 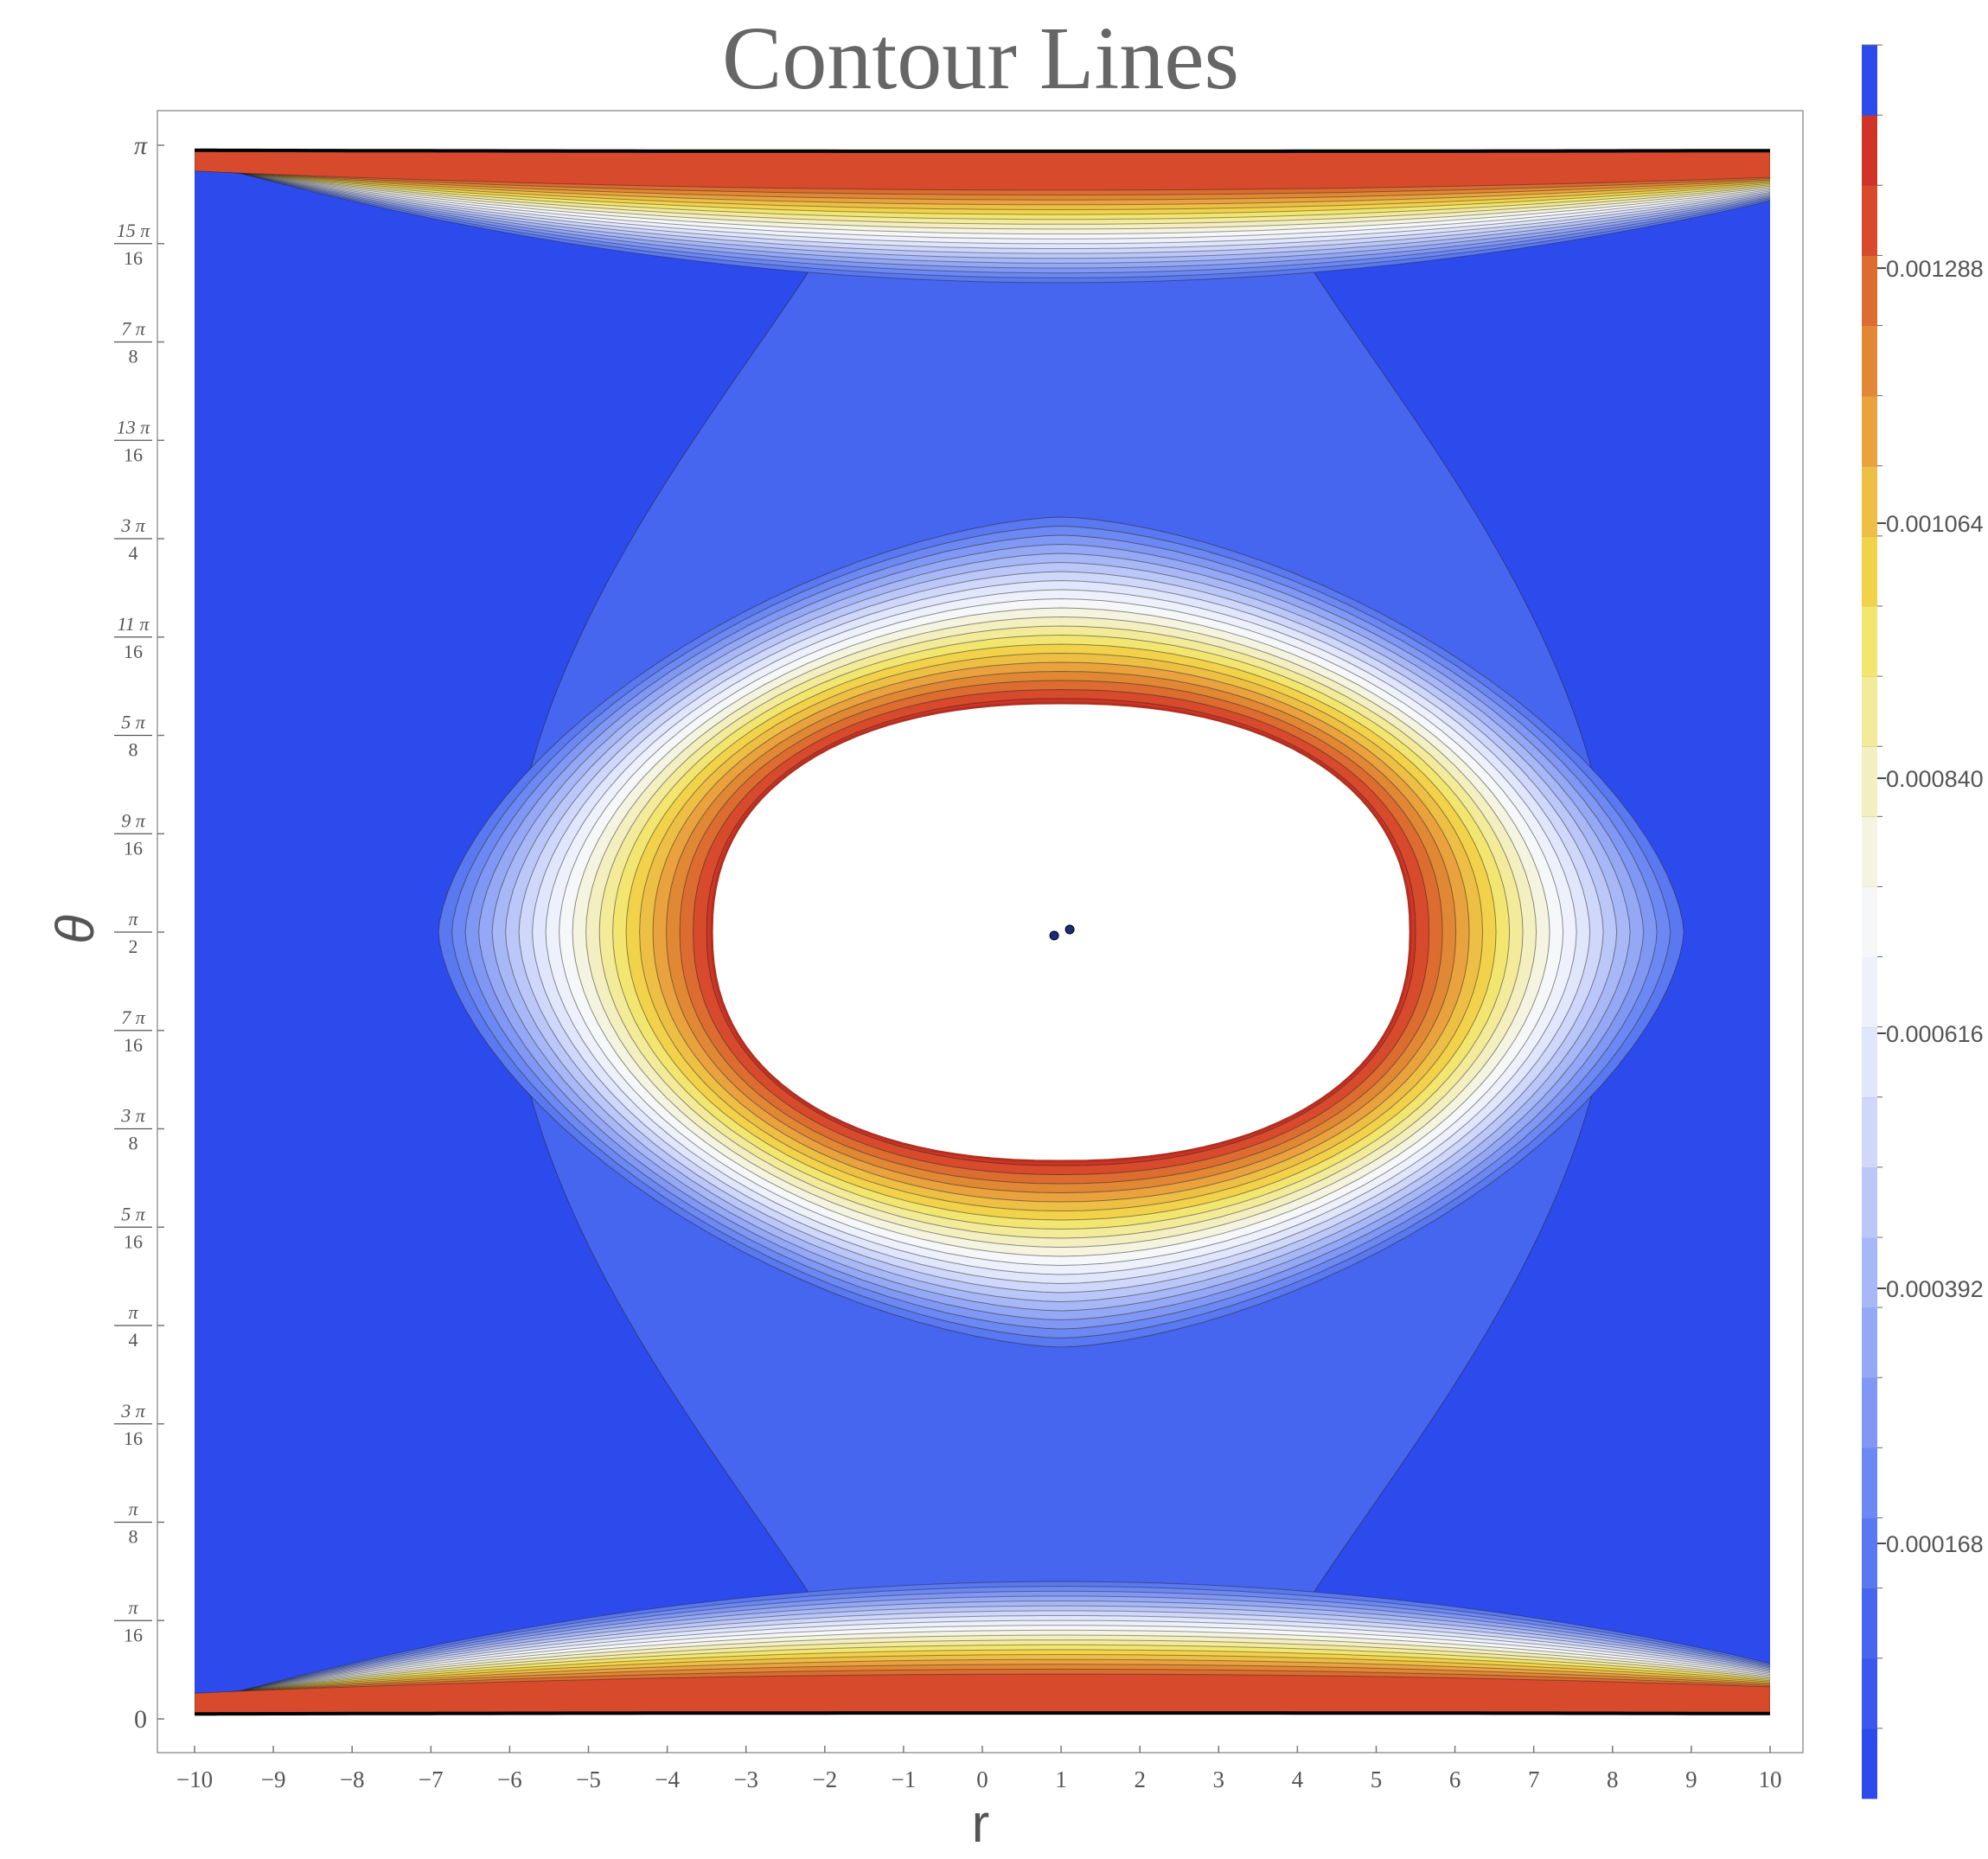 What do you see at coordinates (1935, 1544) in the screenshot?
I see `colorbar-tick-label: 0.000168` at bounding box center [1935, 1544].